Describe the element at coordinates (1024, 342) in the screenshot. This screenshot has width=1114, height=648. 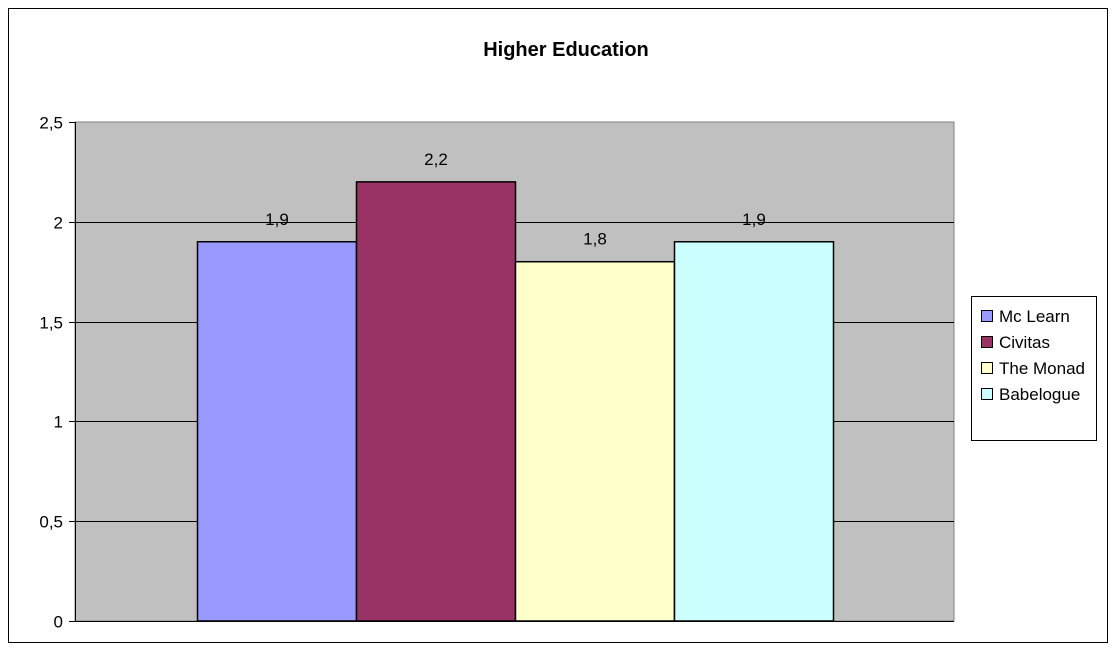
I see `legend-label: Civitas` at that location.